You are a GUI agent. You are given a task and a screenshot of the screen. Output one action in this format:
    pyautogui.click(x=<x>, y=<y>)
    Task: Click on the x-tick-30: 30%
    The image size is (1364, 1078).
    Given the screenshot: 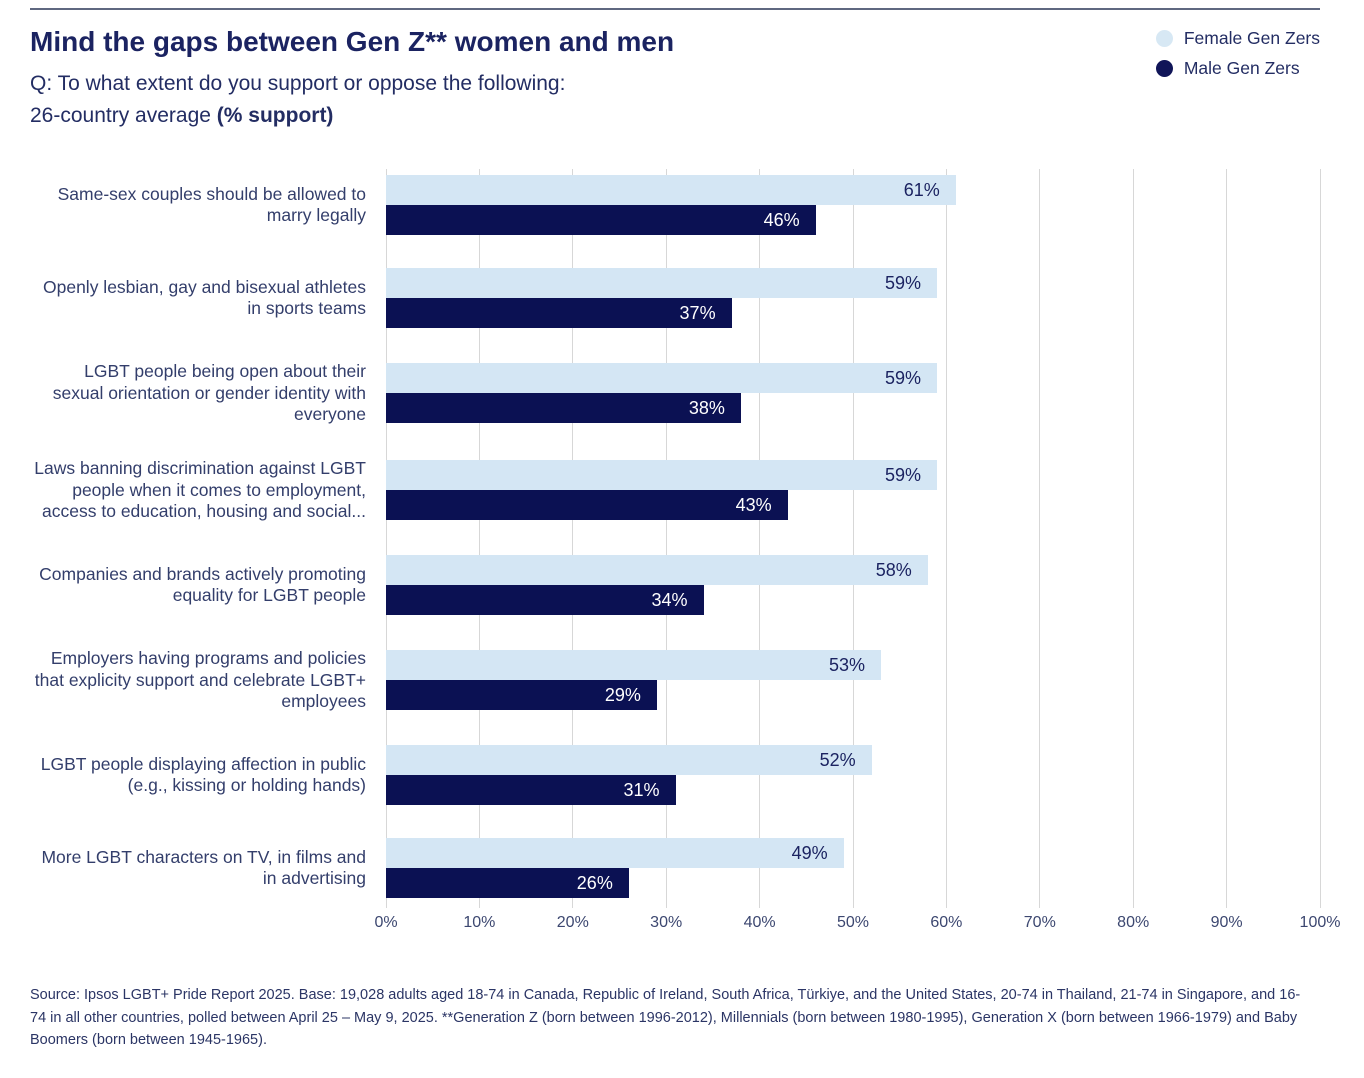 What is the action you would take?
    pyautogui.click(x=666, y=923)
    